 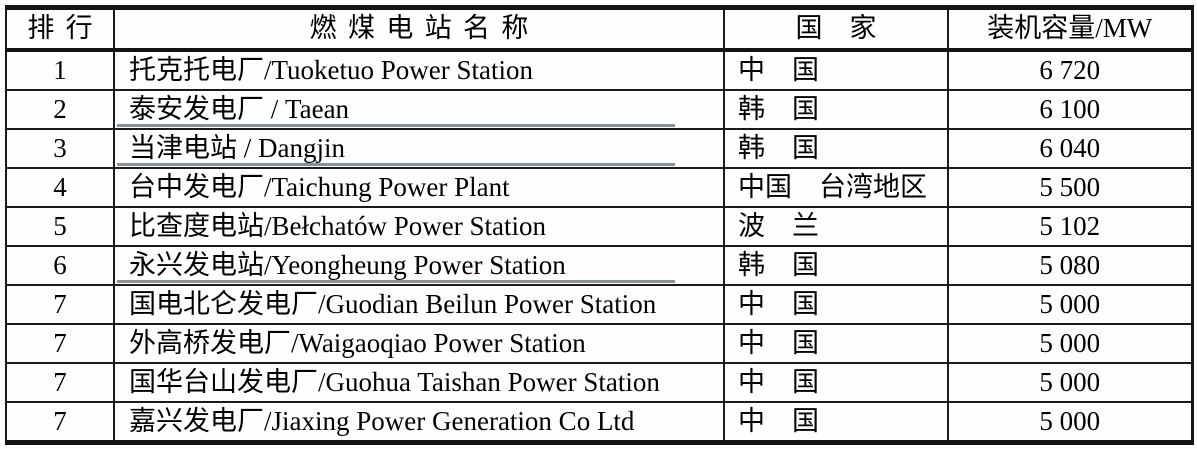 I want to click on capacity-cell: 5 102, so click(x=1070, y=226).